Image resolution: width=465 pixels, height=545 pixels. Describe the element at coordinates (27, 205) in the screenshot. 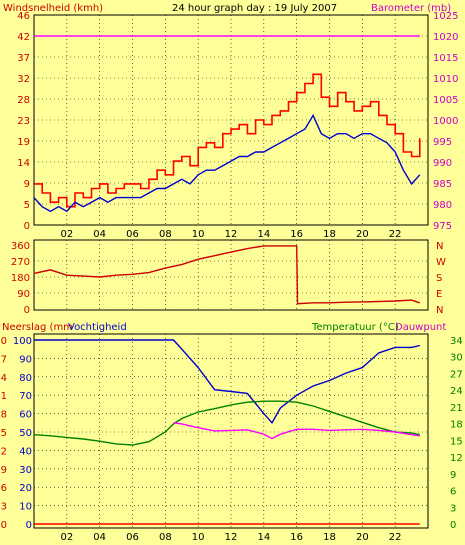

I see `wind-tick-label: 5` at that location.